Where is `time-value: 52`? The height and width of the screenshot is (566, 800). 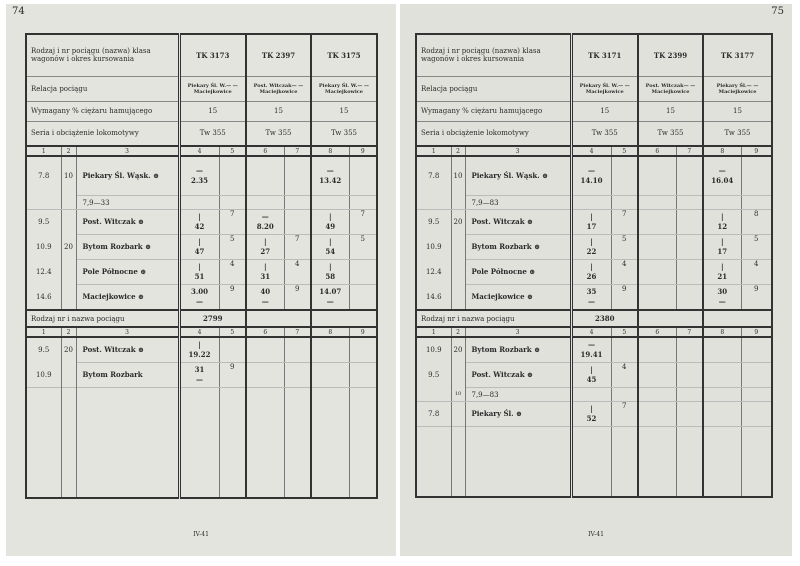 time-value: 52 is located at coordinates (591, 418).